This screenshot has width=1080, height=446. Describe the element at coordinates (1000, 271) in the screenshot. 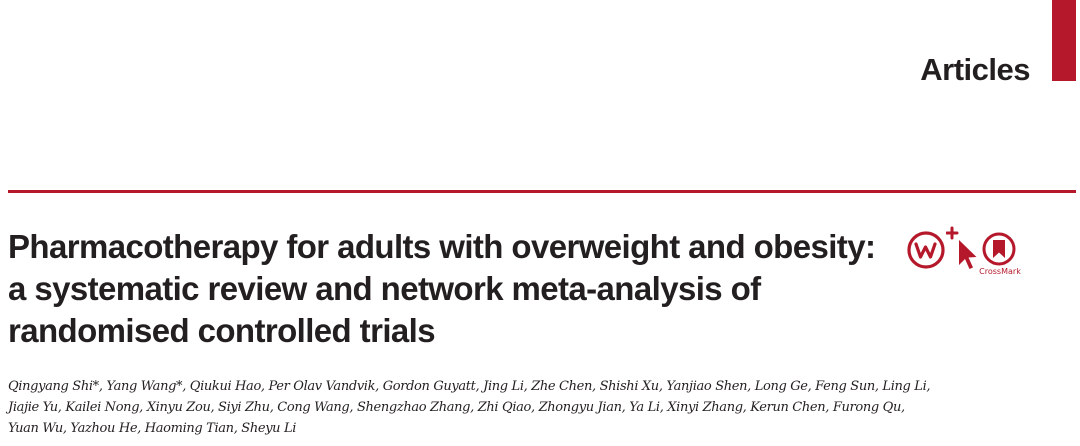

I see `crossmark-label: CrossMark` at that location.